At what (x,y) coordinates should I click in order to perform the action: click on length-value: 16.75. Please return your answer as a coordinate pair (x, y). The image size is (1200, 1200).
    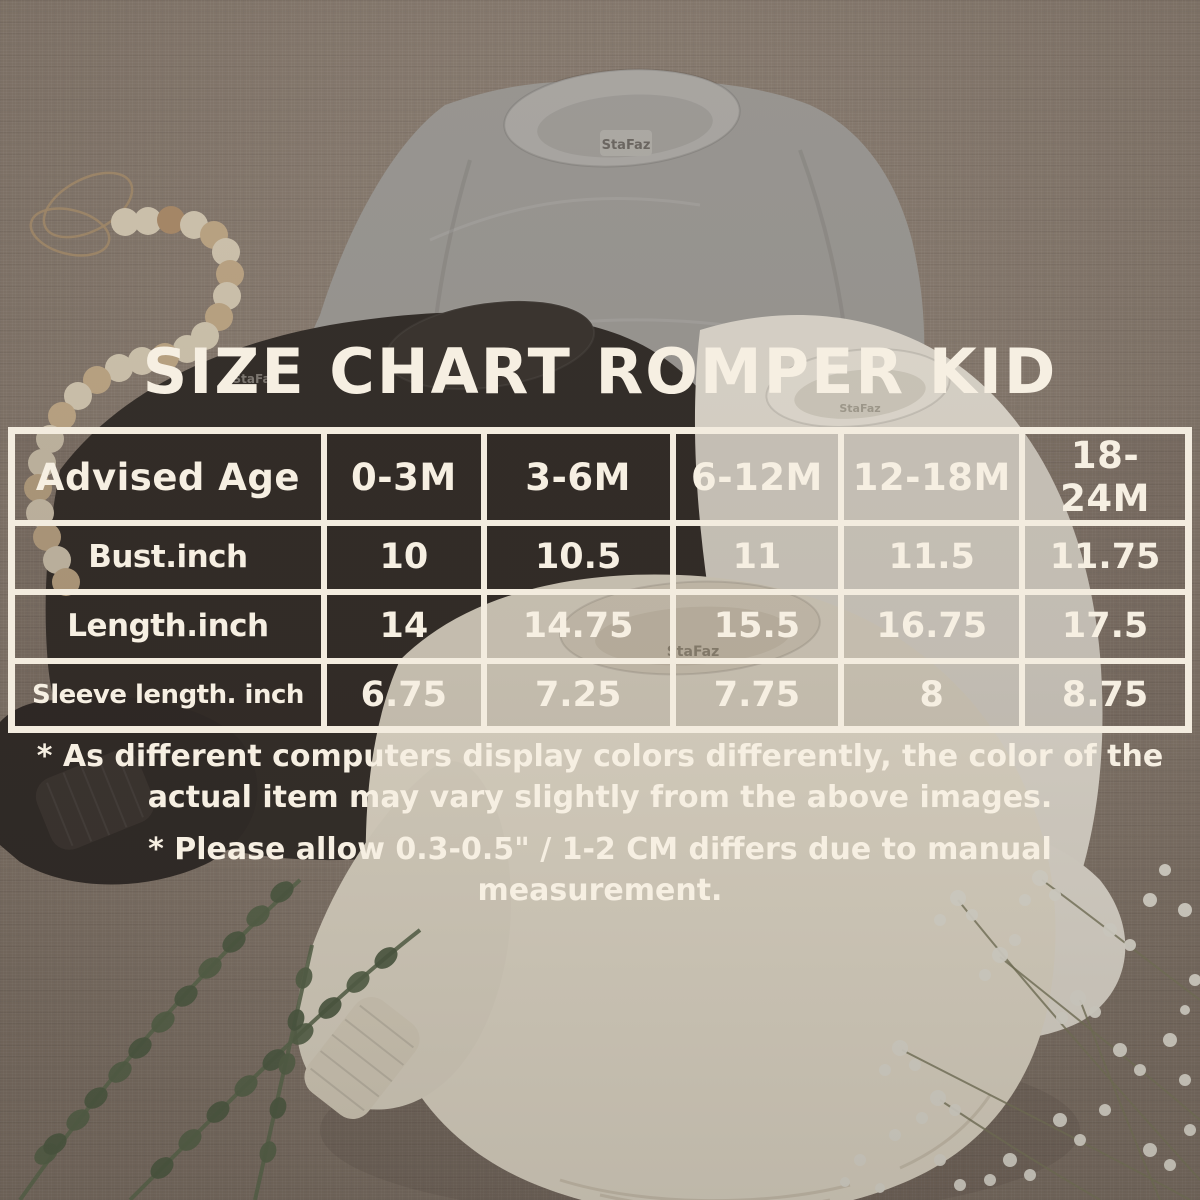
    Looking at the image, I should click on (932, 626).